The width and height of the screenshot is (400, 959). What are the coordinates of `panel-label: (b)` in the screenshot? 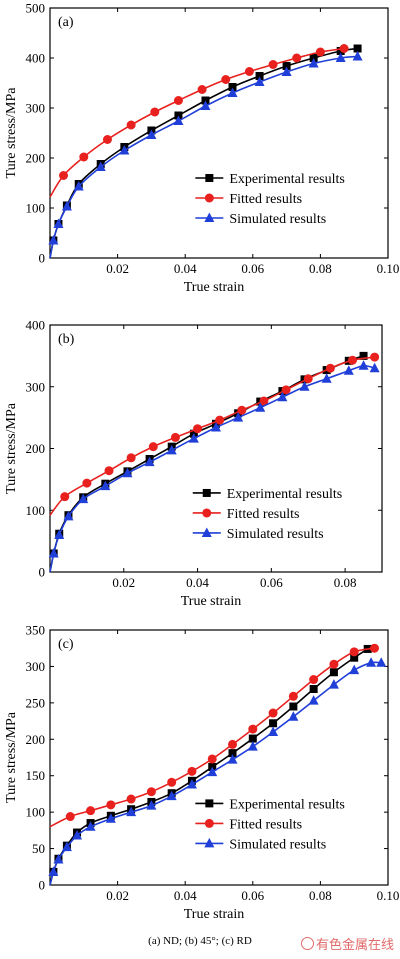 It's located at (66, 339).